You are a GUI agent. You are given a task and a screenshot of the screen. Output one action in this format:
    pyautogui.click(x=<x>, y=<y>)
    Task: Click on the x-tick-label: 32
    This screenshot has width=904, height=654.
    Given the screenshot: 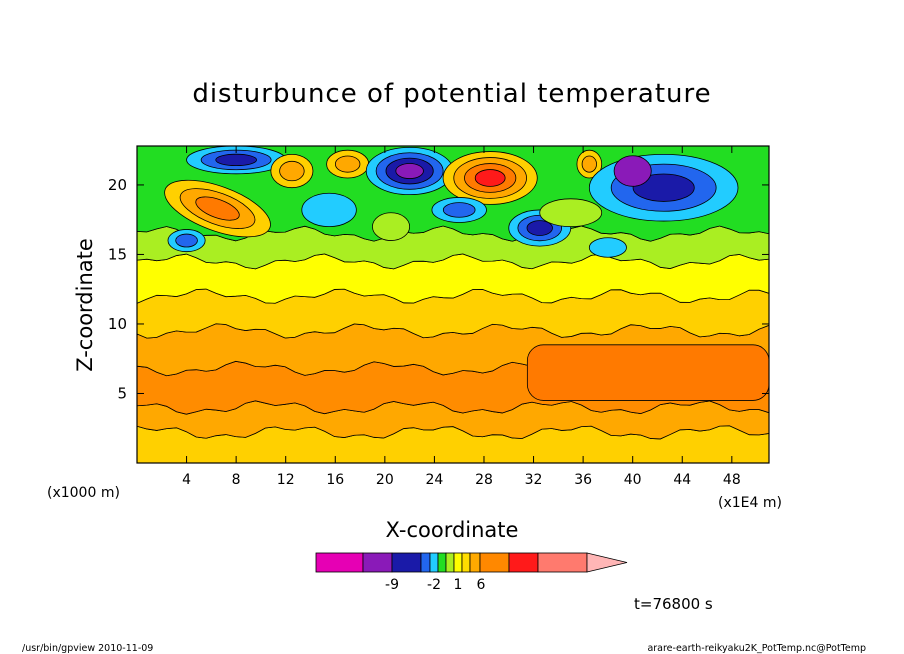 What is the action you would take?
    pyautogui.click(x=534, y=480)
    